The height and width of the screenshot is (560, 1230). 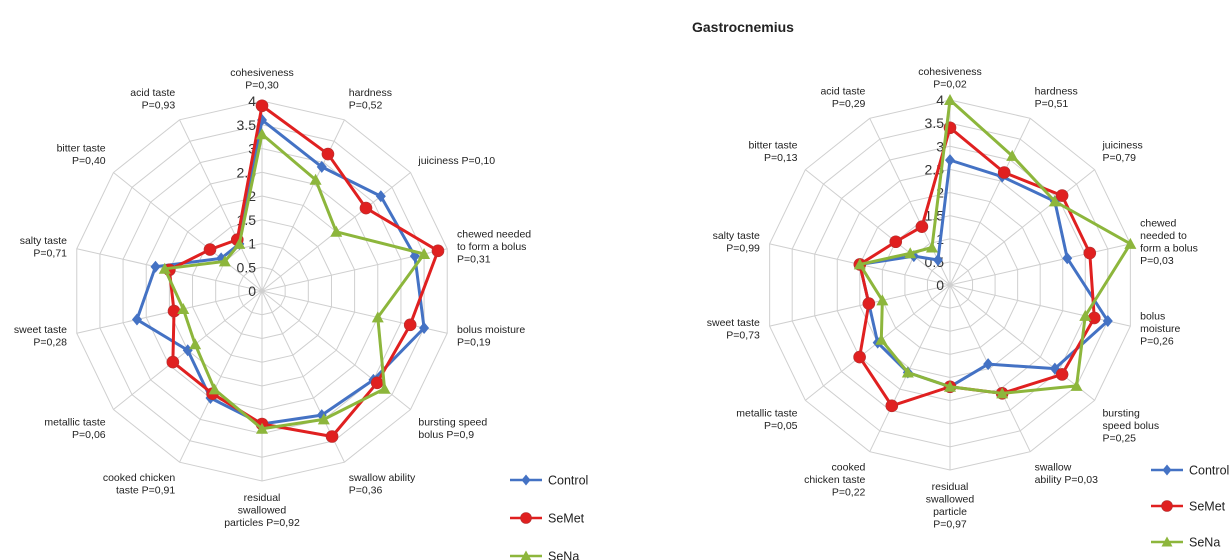 What do you see at coordinates (452, 423) in the screenshot?
I see `category-label-line: bursting speed` at bounding box center [452, 423].